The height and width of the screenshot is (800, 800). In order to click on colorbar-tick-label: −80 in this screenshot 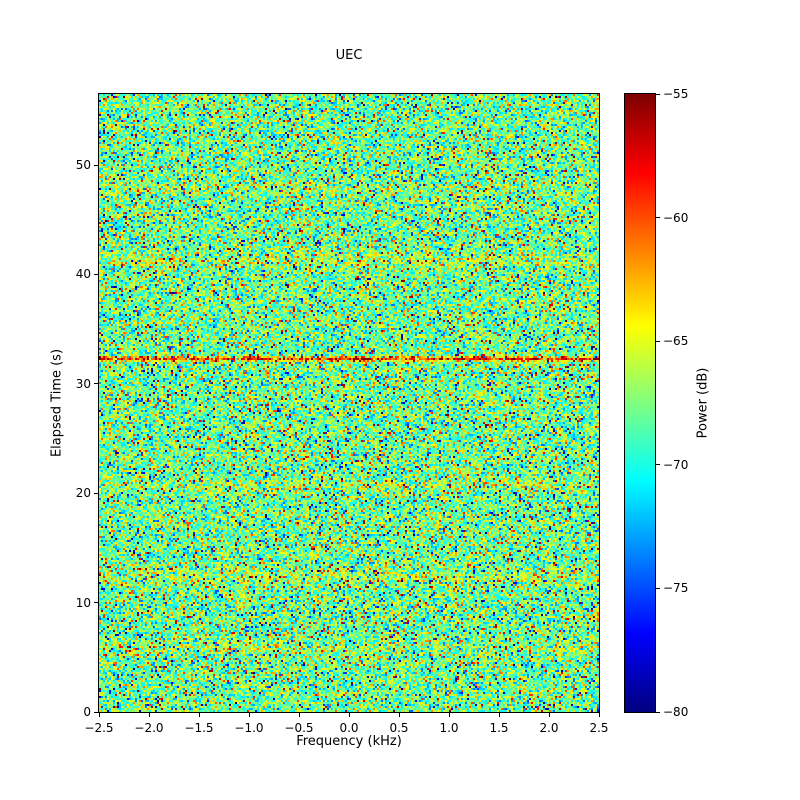, I will do `click(676, 712)`.